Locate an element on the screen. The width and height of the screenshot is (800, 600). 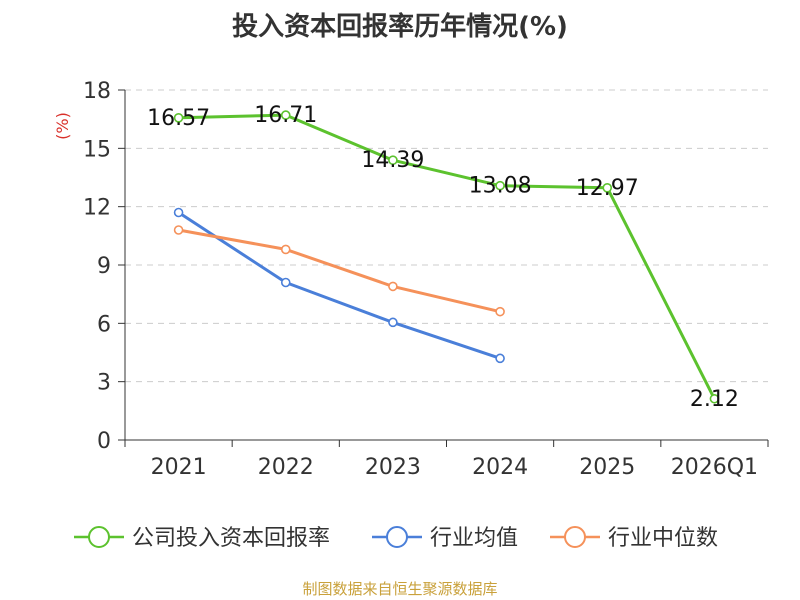
x-tick-label-2026Q1: 2026Q1 is located at coordinates (714, 467).